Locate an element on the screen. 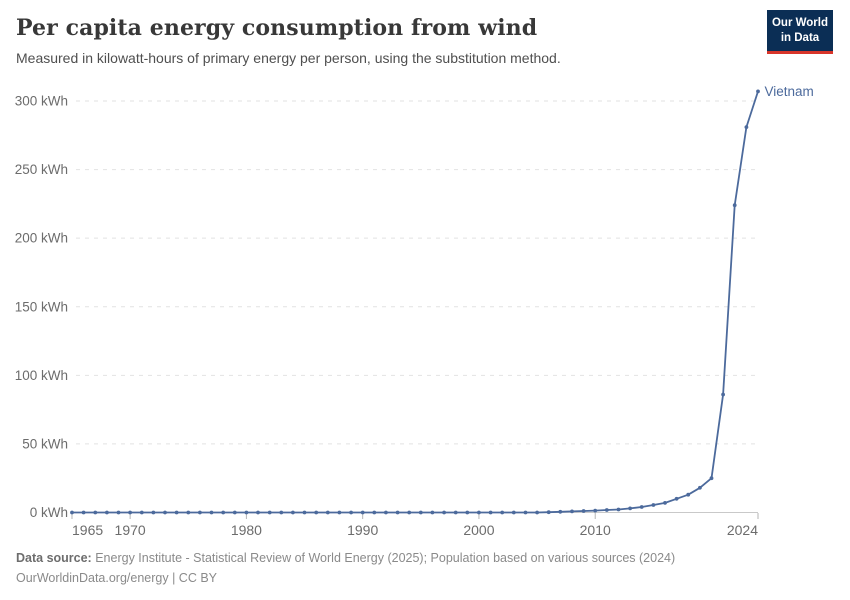 This screenshot has width=850, height=600. y-axis-tick-label: 50 kWh is located at coordinates (45, 443).